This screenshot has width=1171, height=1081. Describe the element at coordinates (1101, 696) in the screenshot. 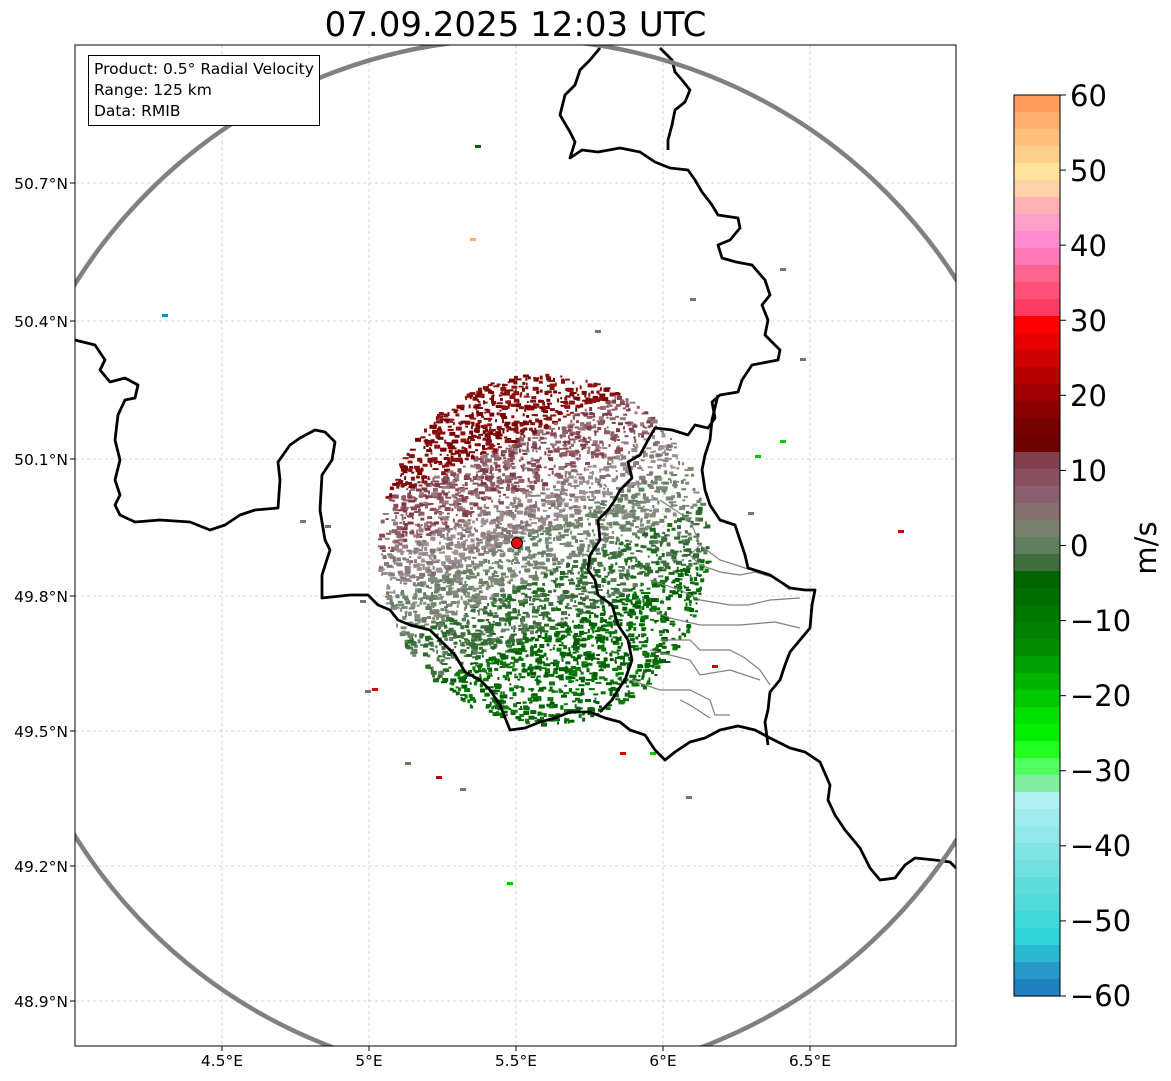

I see `colorbar-tick-label: −20` at that location.